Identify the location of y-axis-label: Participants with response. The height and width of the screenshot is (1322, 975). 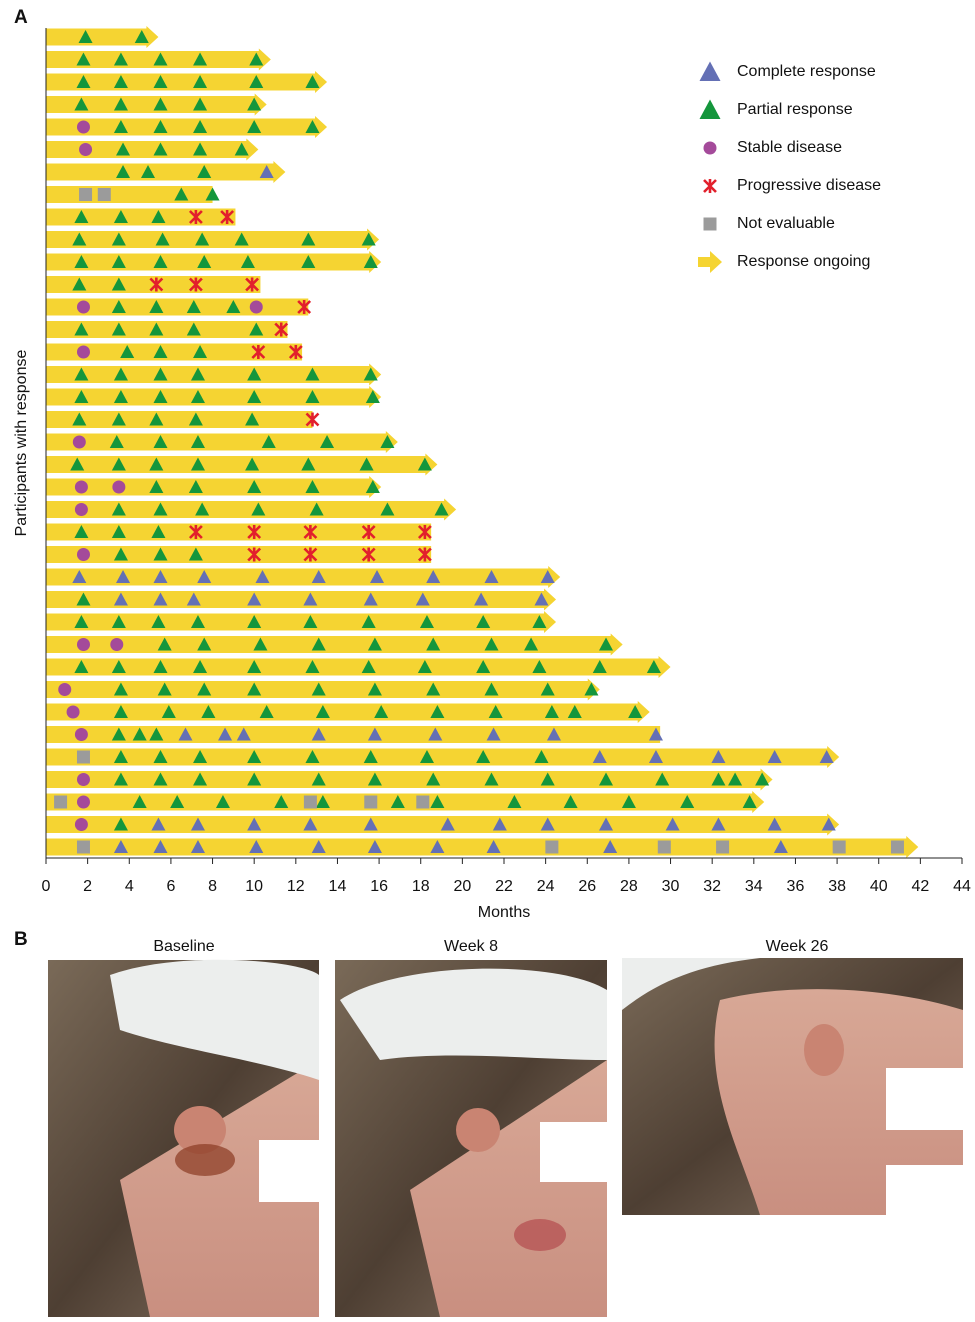
(21, 443).